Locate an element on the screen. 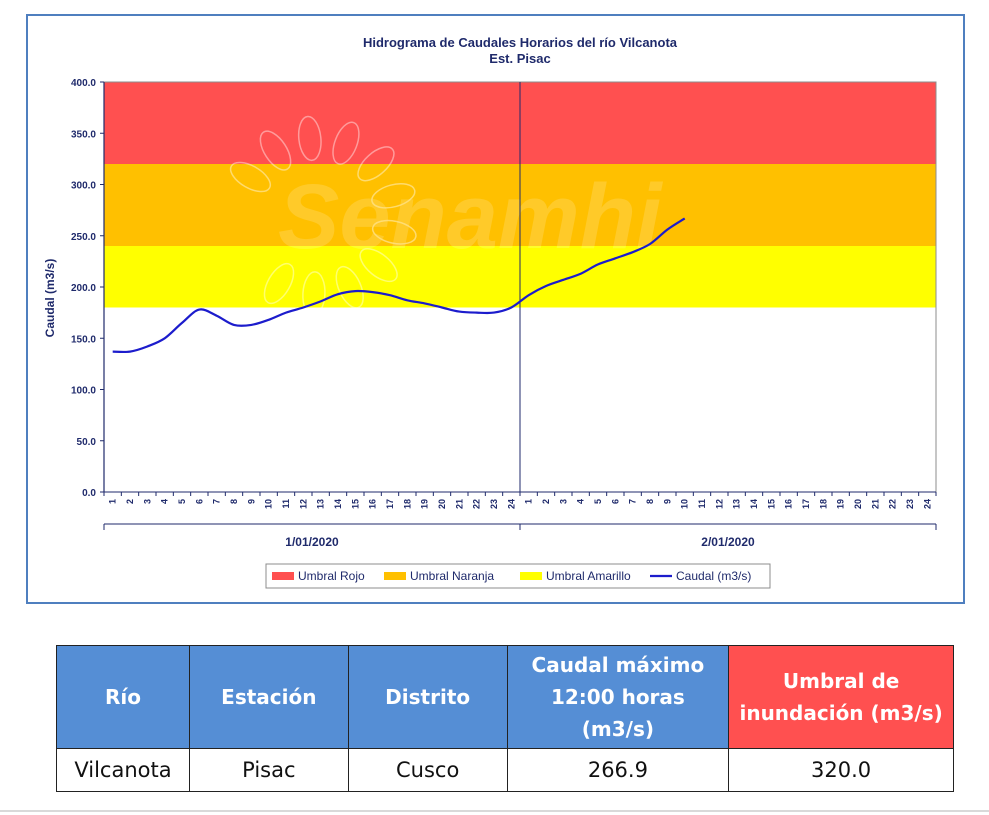  header-caudal-maximo: Caudal máximo 12:00 horas (m3/s) is located at coordinates (618, 697).